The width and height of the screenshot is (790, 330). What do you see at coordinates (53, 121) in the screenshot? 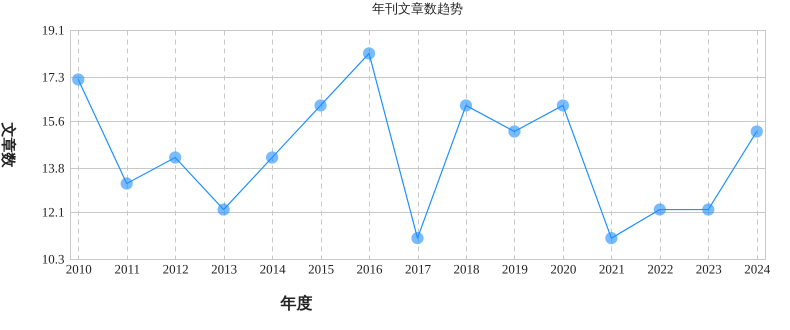
I see `y-tick-label: 15.6` at bounding box center [53, 121].